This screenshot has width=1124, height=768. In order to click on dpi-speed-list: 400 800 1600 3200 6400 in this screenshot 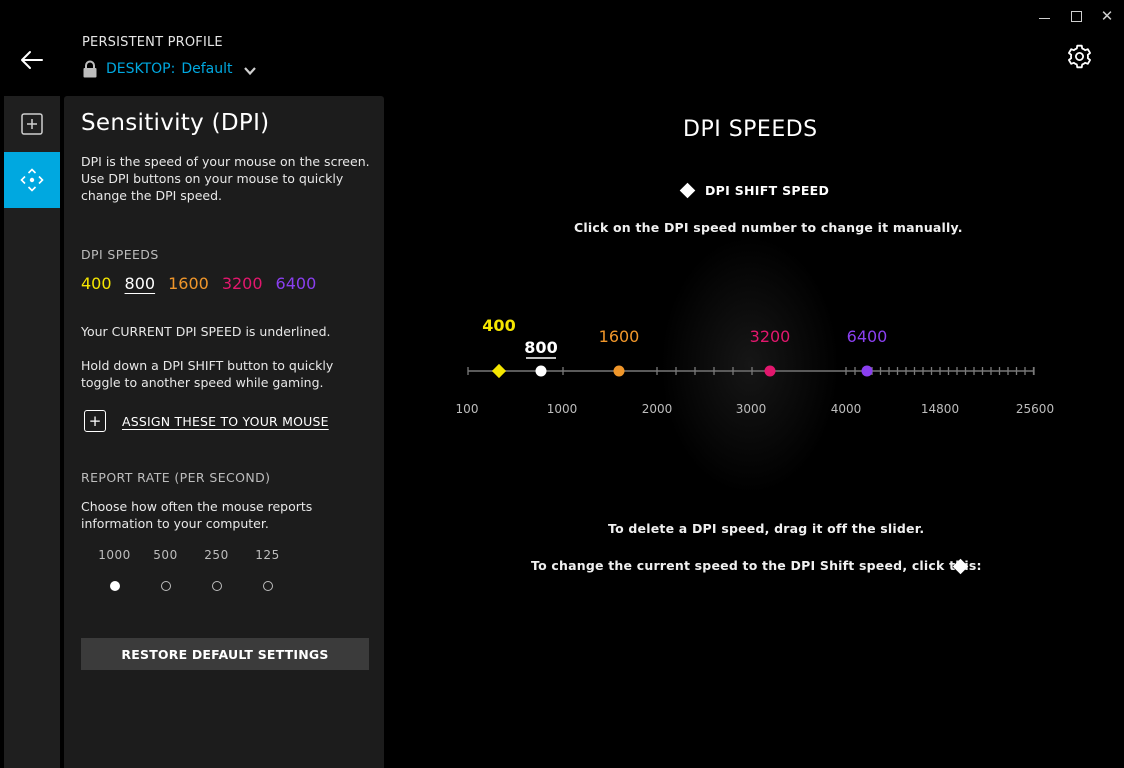, I will do `click(198, 283)`.